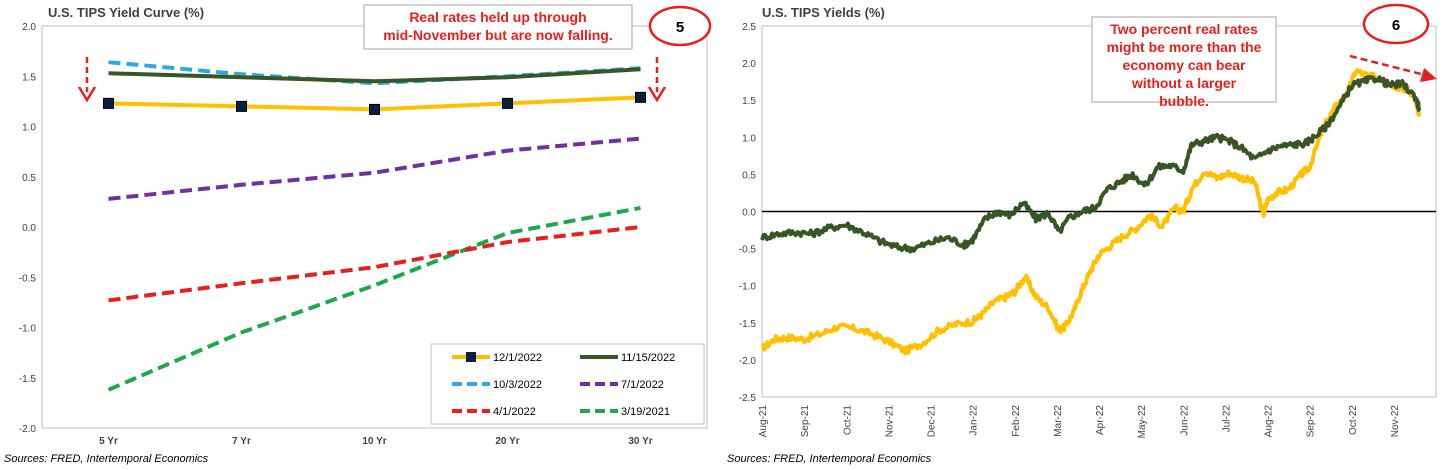 The image size is (1456, 470). Describe the element at coordinates (1184, 420) in the screenshot. I see `right-x-tick-label: Jun-22` at that location.